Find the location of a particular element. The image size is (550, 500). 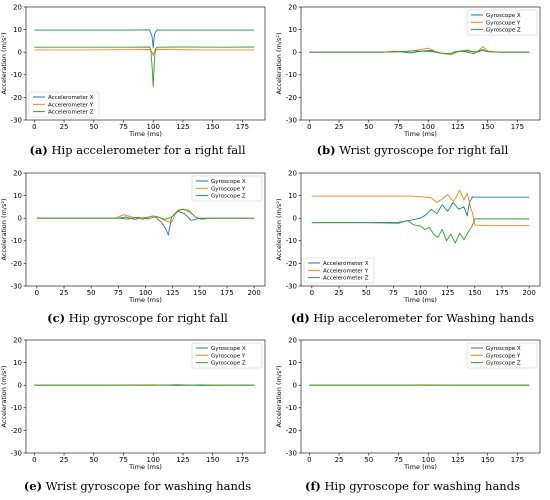

caption-c: (c) Hip gyroscope for right fall is located at coordinates (137, 318).